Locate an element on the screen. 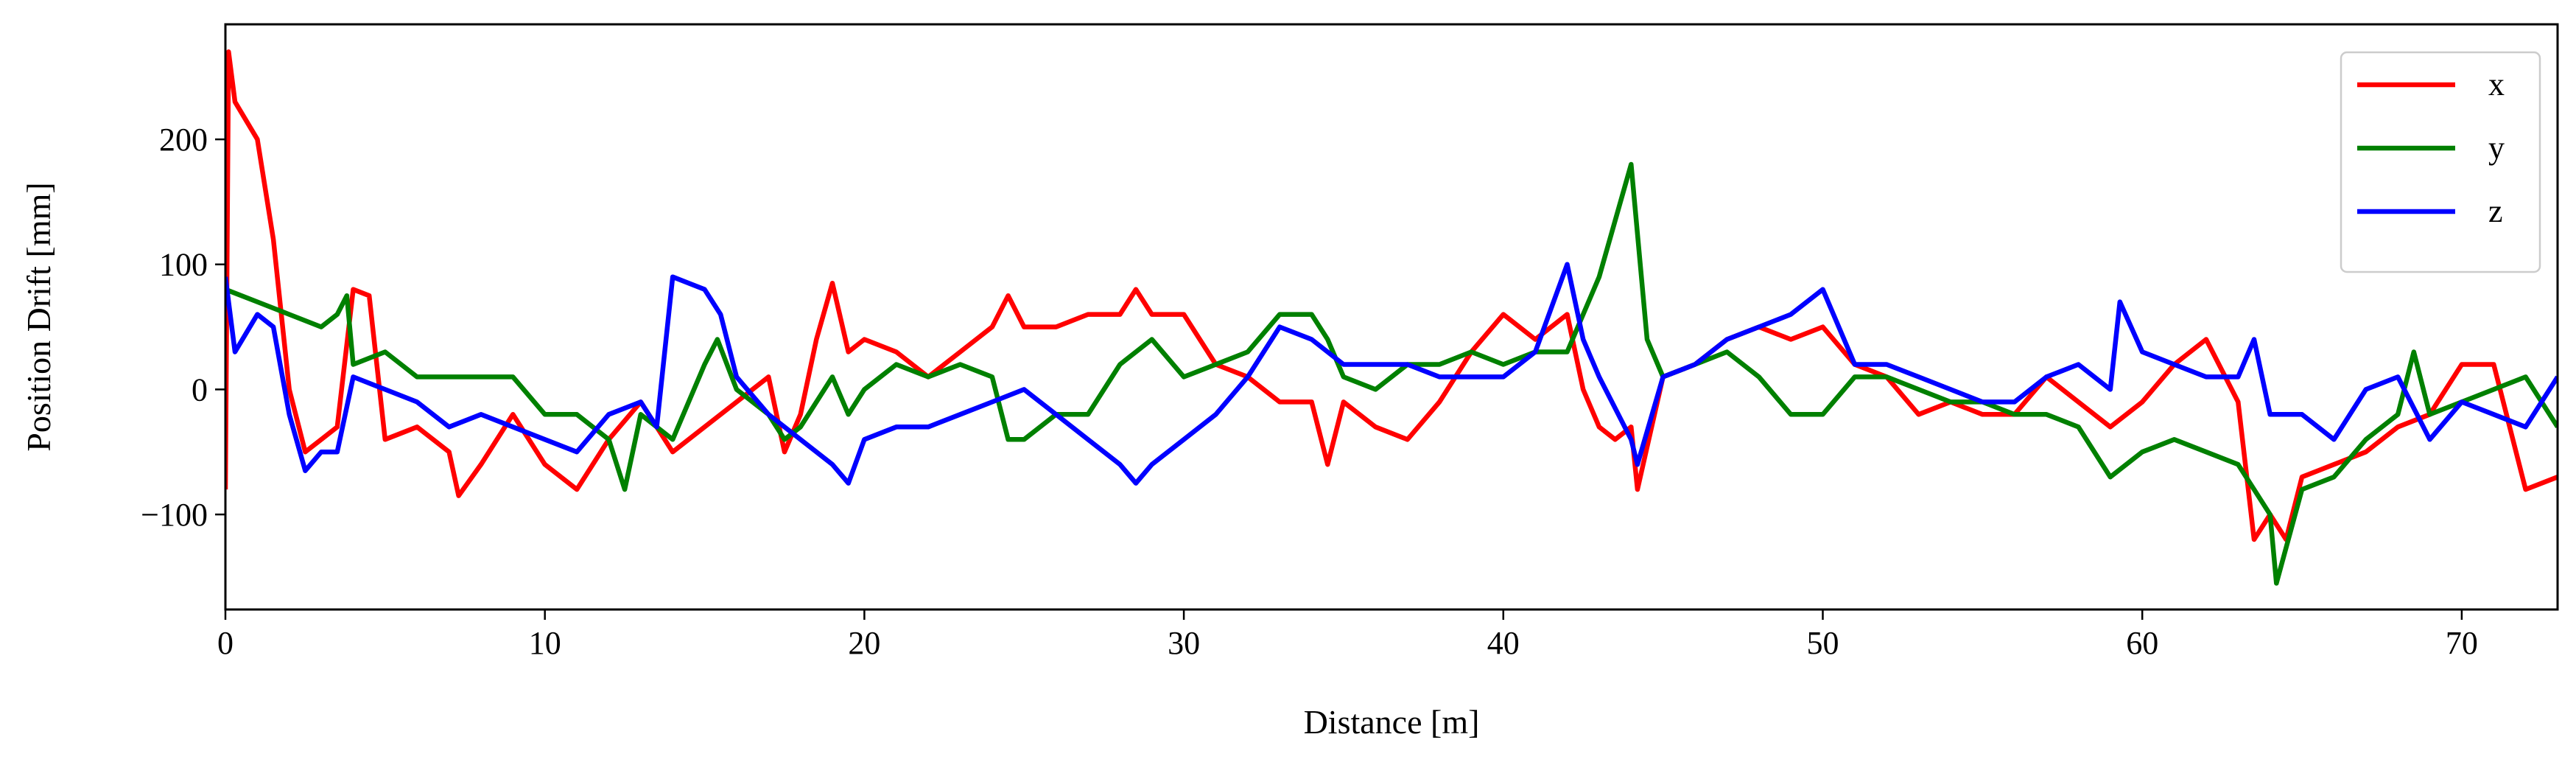 The image size is (2576, 765). y-tick-label: 100 is located at coordinates (183, 265).